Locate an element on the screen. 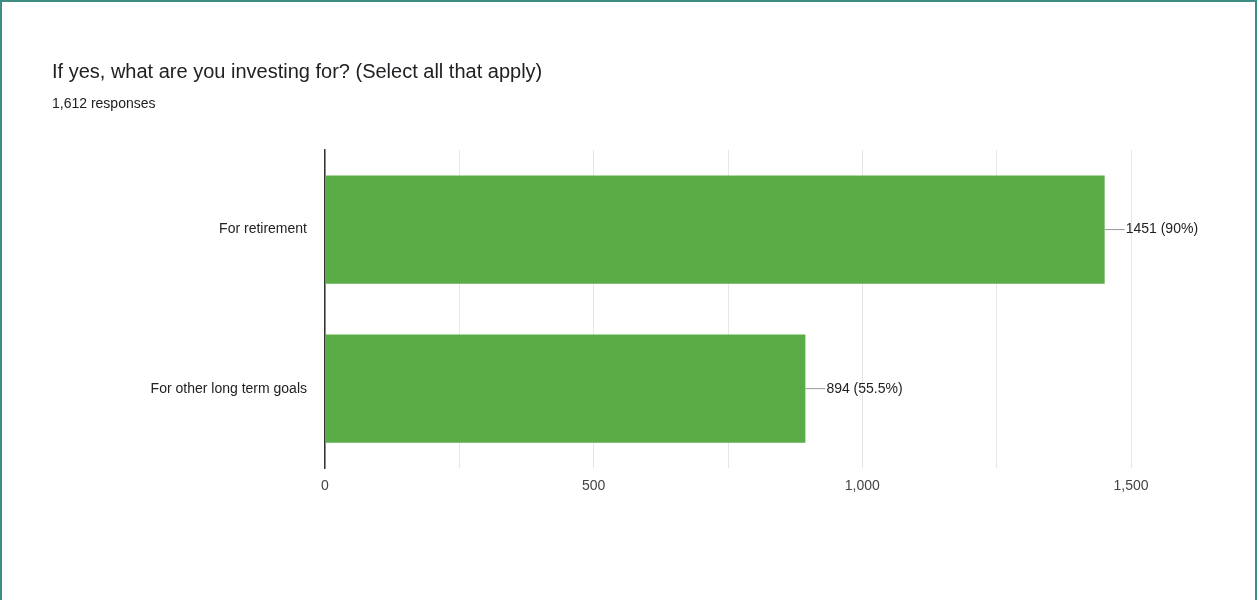 The height and width of the screenshot is (600, 1257). data-label: 1451 (90%) is located at coordinates (1162, 228).